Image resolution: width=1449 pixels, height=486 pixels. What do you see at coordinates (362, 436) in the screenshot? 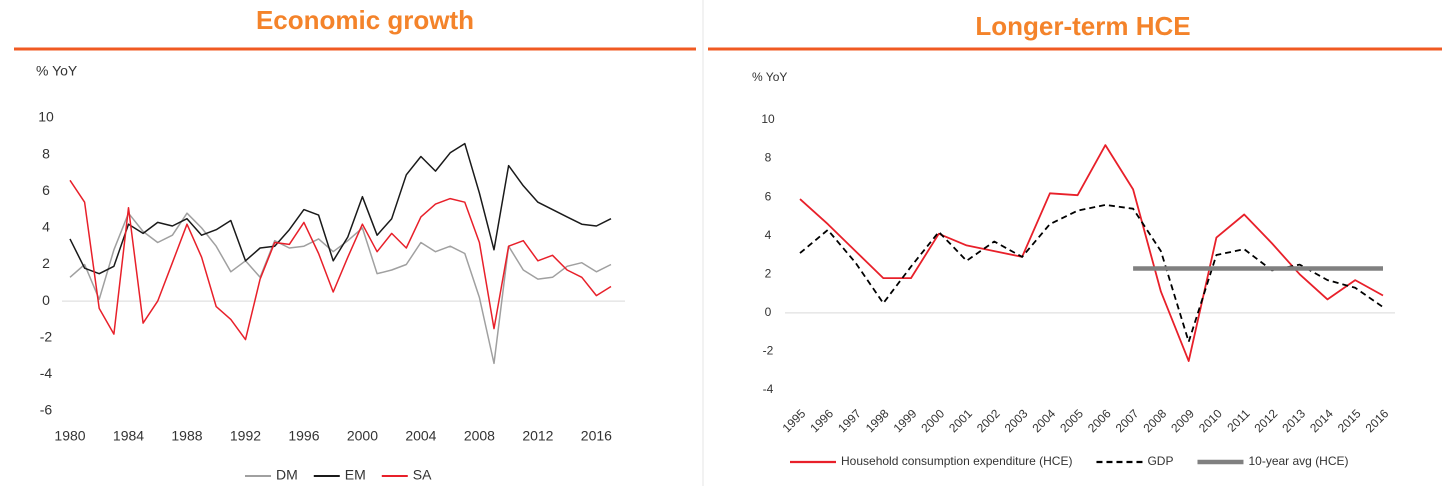
I see `x-tick-label: 2000` at bounding box center [362, 436].